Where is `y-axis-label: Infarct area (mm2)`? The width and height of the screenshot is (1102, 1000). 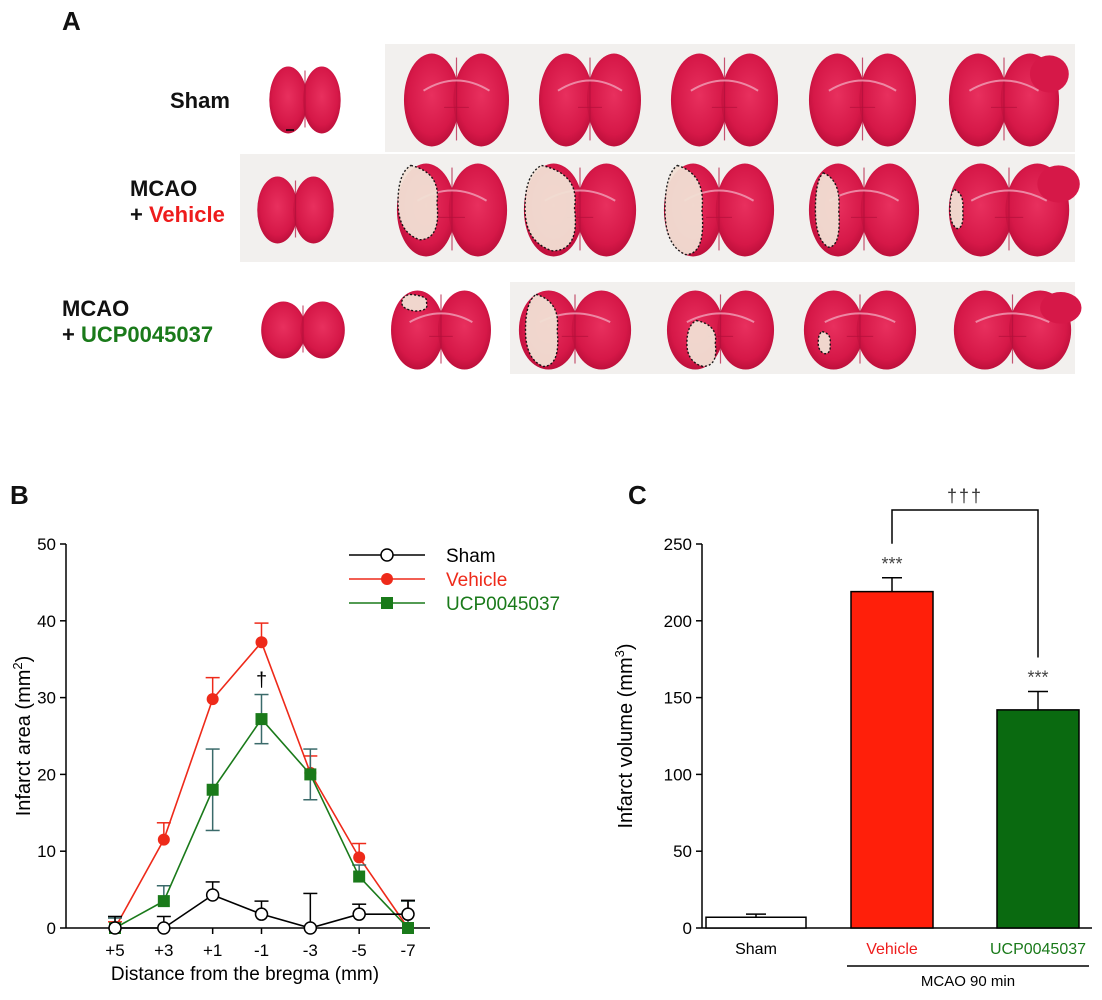 y-axis-label: Infarct area (mm2) is located at coordinates (22, 736).